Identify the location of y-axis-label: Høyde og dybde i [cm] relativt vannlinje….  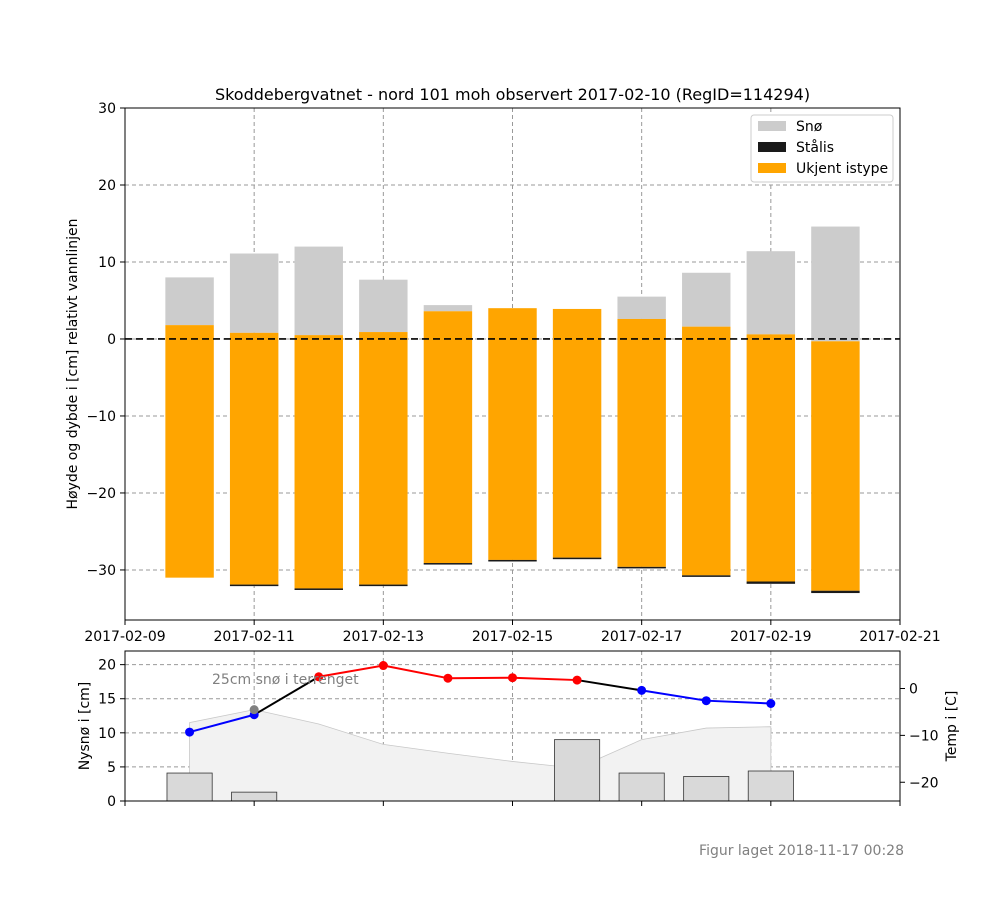
(73, 363).